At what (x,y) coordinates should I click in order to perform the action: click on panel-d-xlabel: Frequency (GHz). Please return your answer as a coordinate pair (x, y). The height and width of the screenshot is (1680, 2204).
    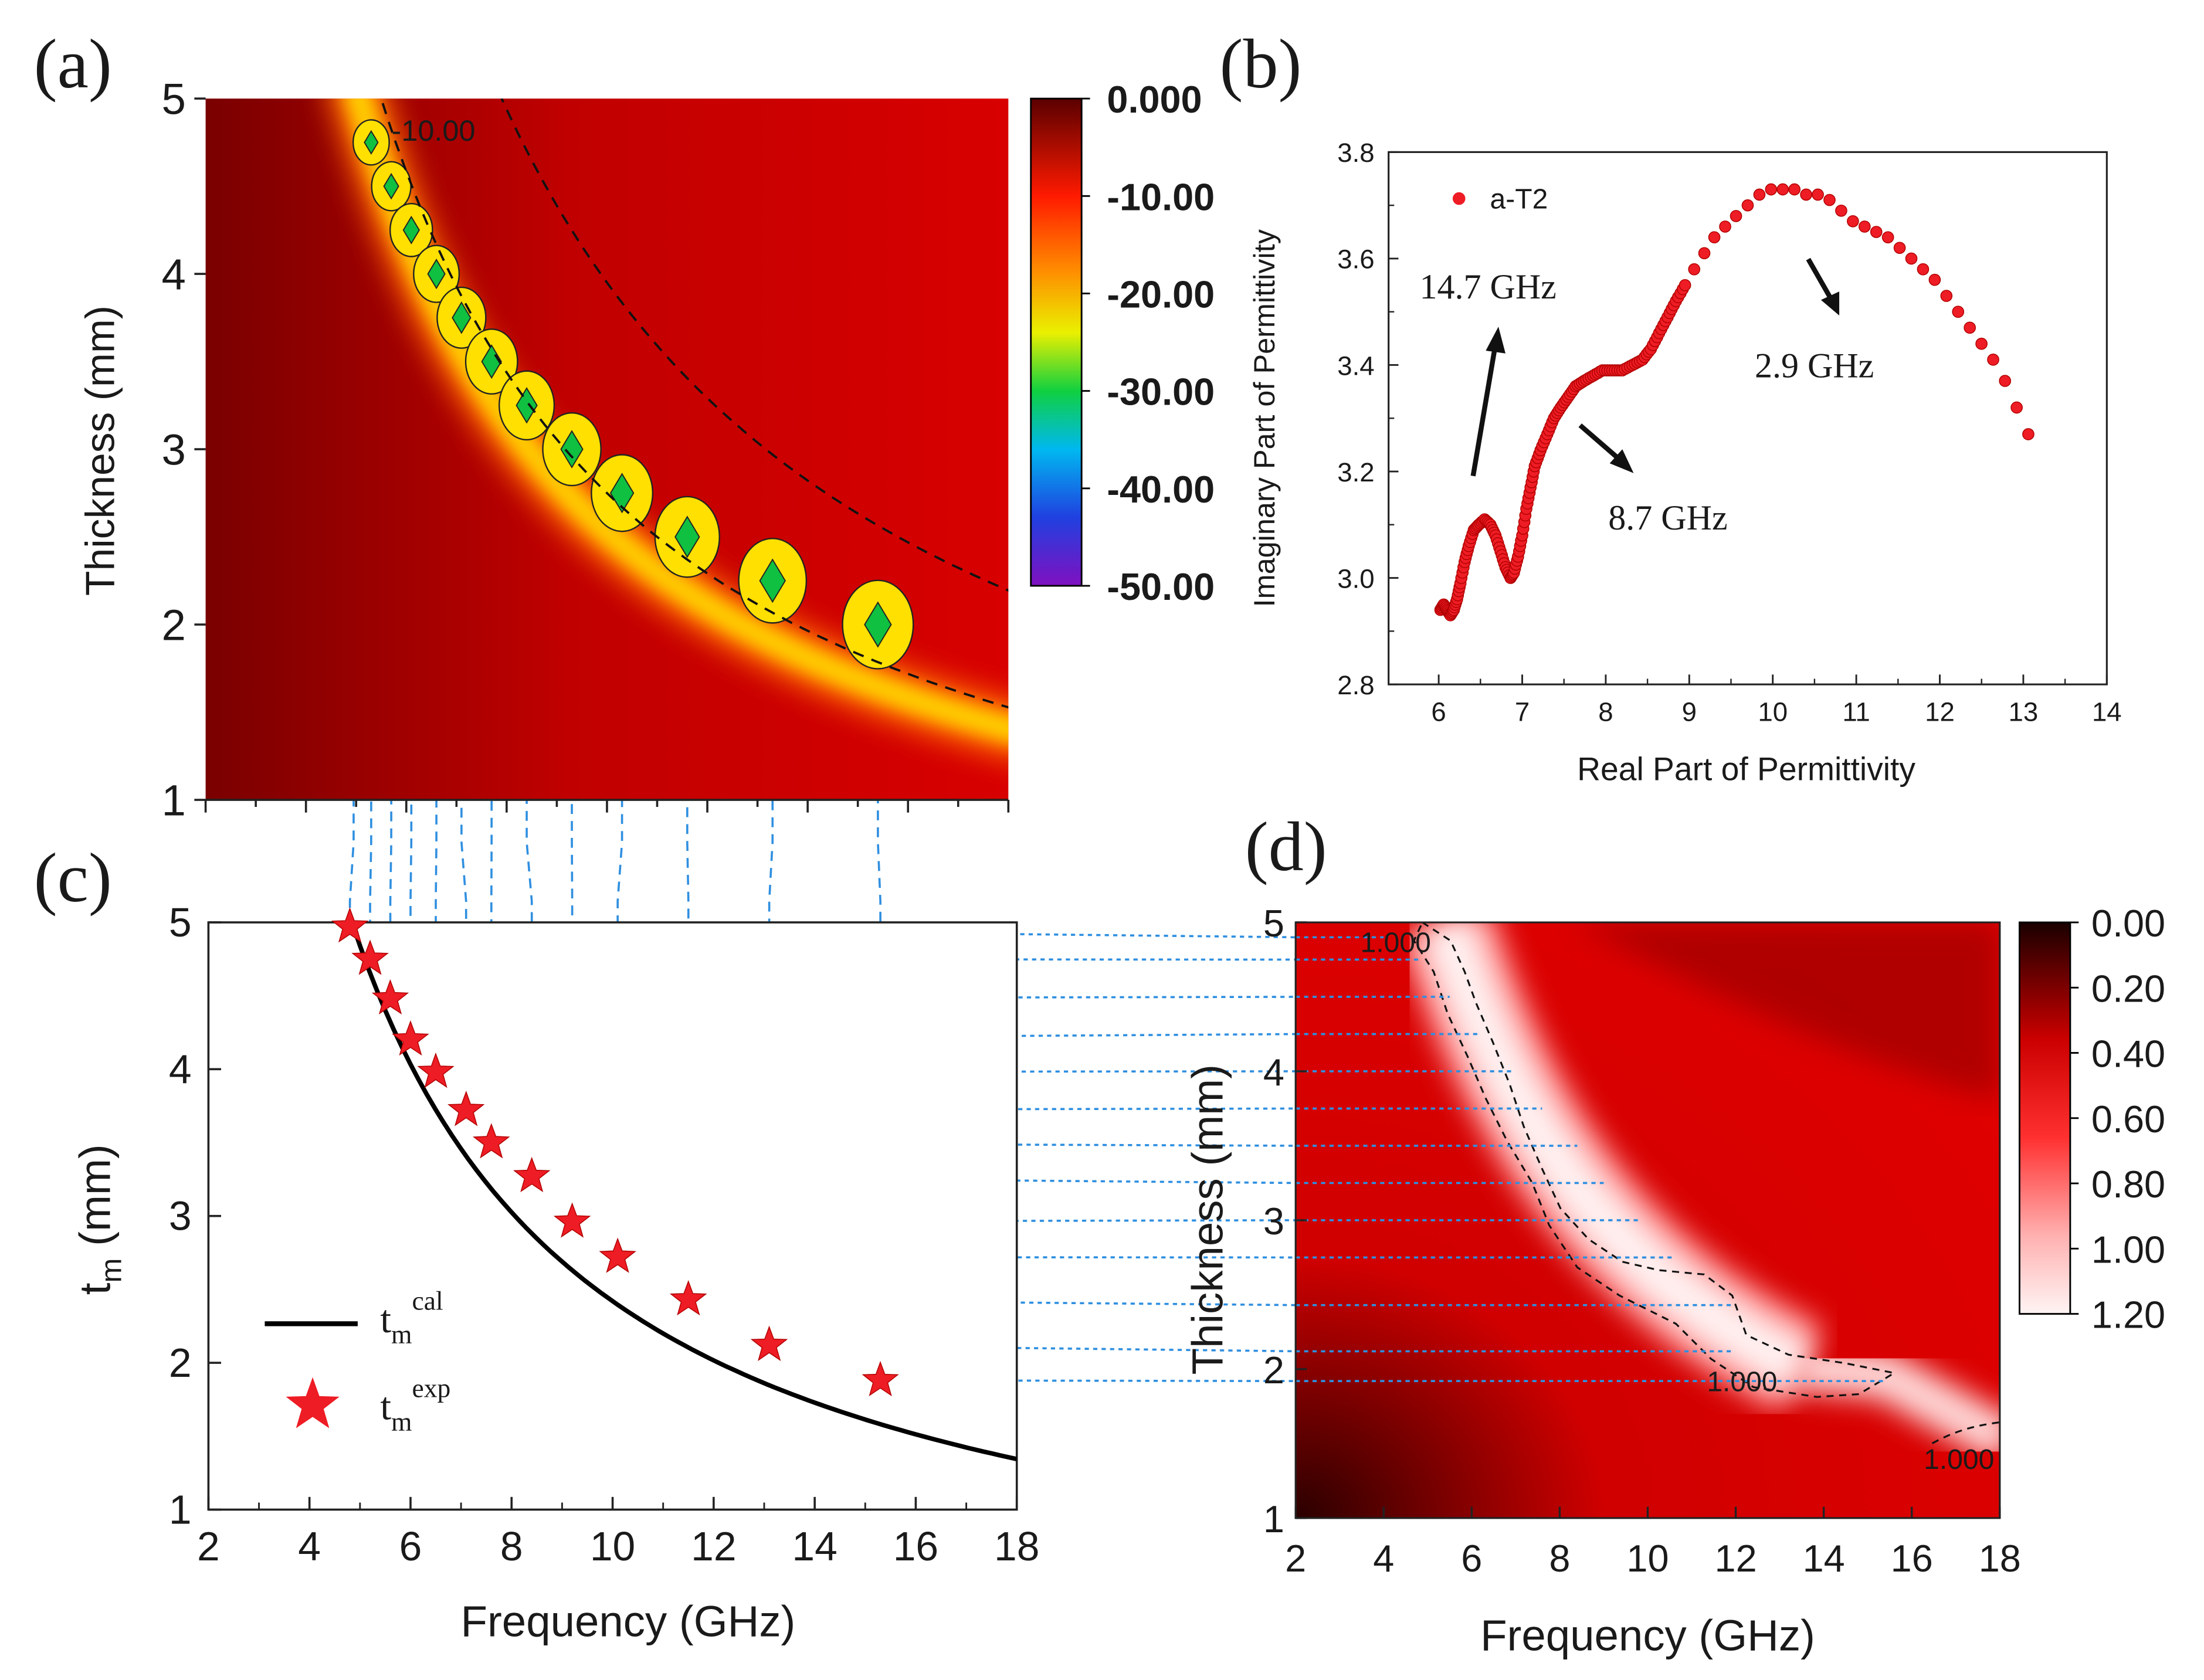
    Looking at the image, I should click on (1648, 1635).